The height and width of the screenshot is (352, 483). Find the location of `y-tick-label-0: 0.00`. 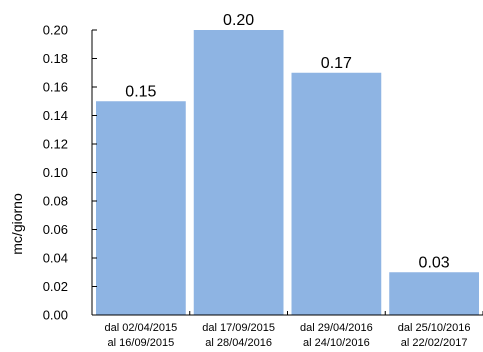

y-tick-label-0: 0.00 is located at coordinates (55, 315).